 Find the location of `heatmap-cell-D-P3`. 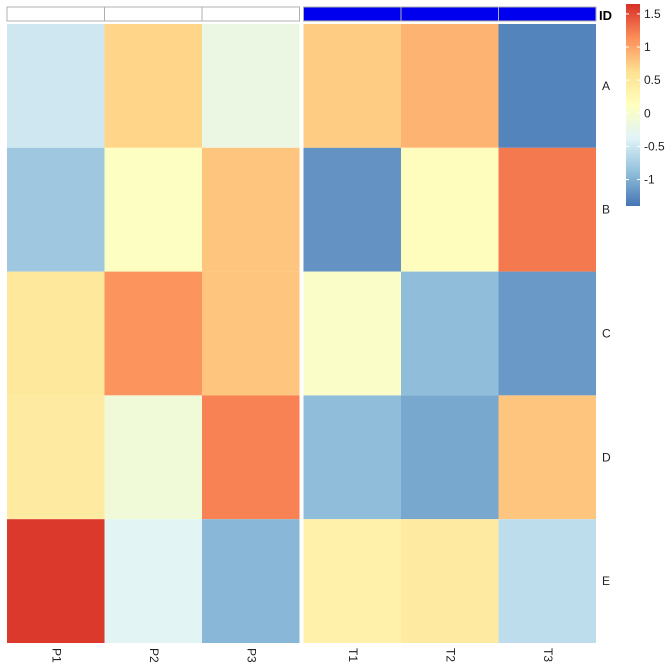

heatmap-cell-D-P3 is located at coordinates (251, 457).